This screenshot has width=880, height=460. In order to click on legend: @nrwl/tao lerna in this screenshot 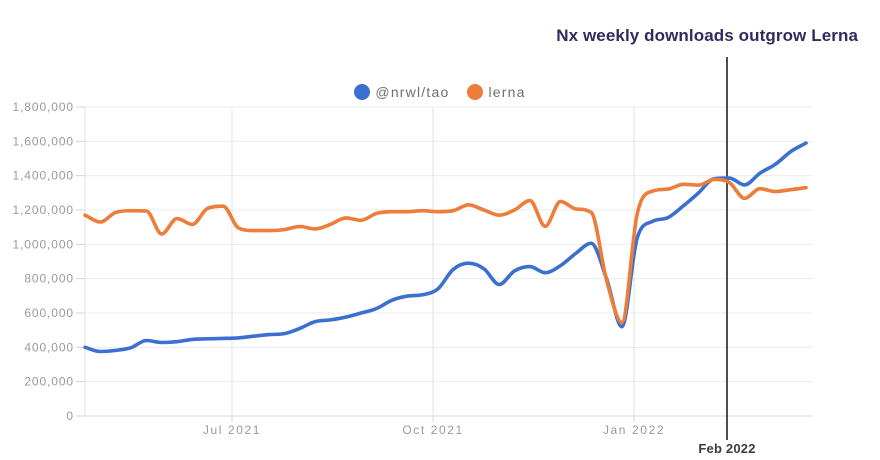, I will do `click(440, 92)`.